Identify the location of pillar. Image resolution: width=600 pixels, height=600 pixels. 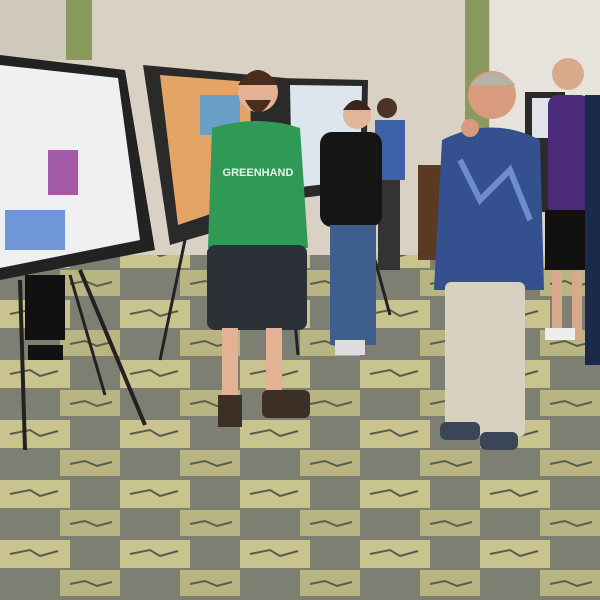
(79, 30).